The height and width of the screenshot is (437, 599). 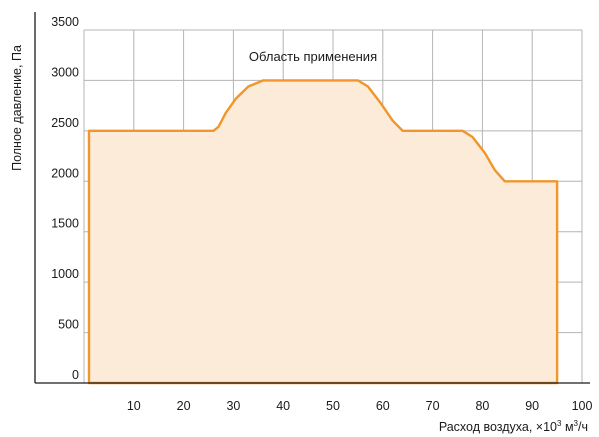 I want to click on x-tick-label: 70, so click(x=433, y=406).